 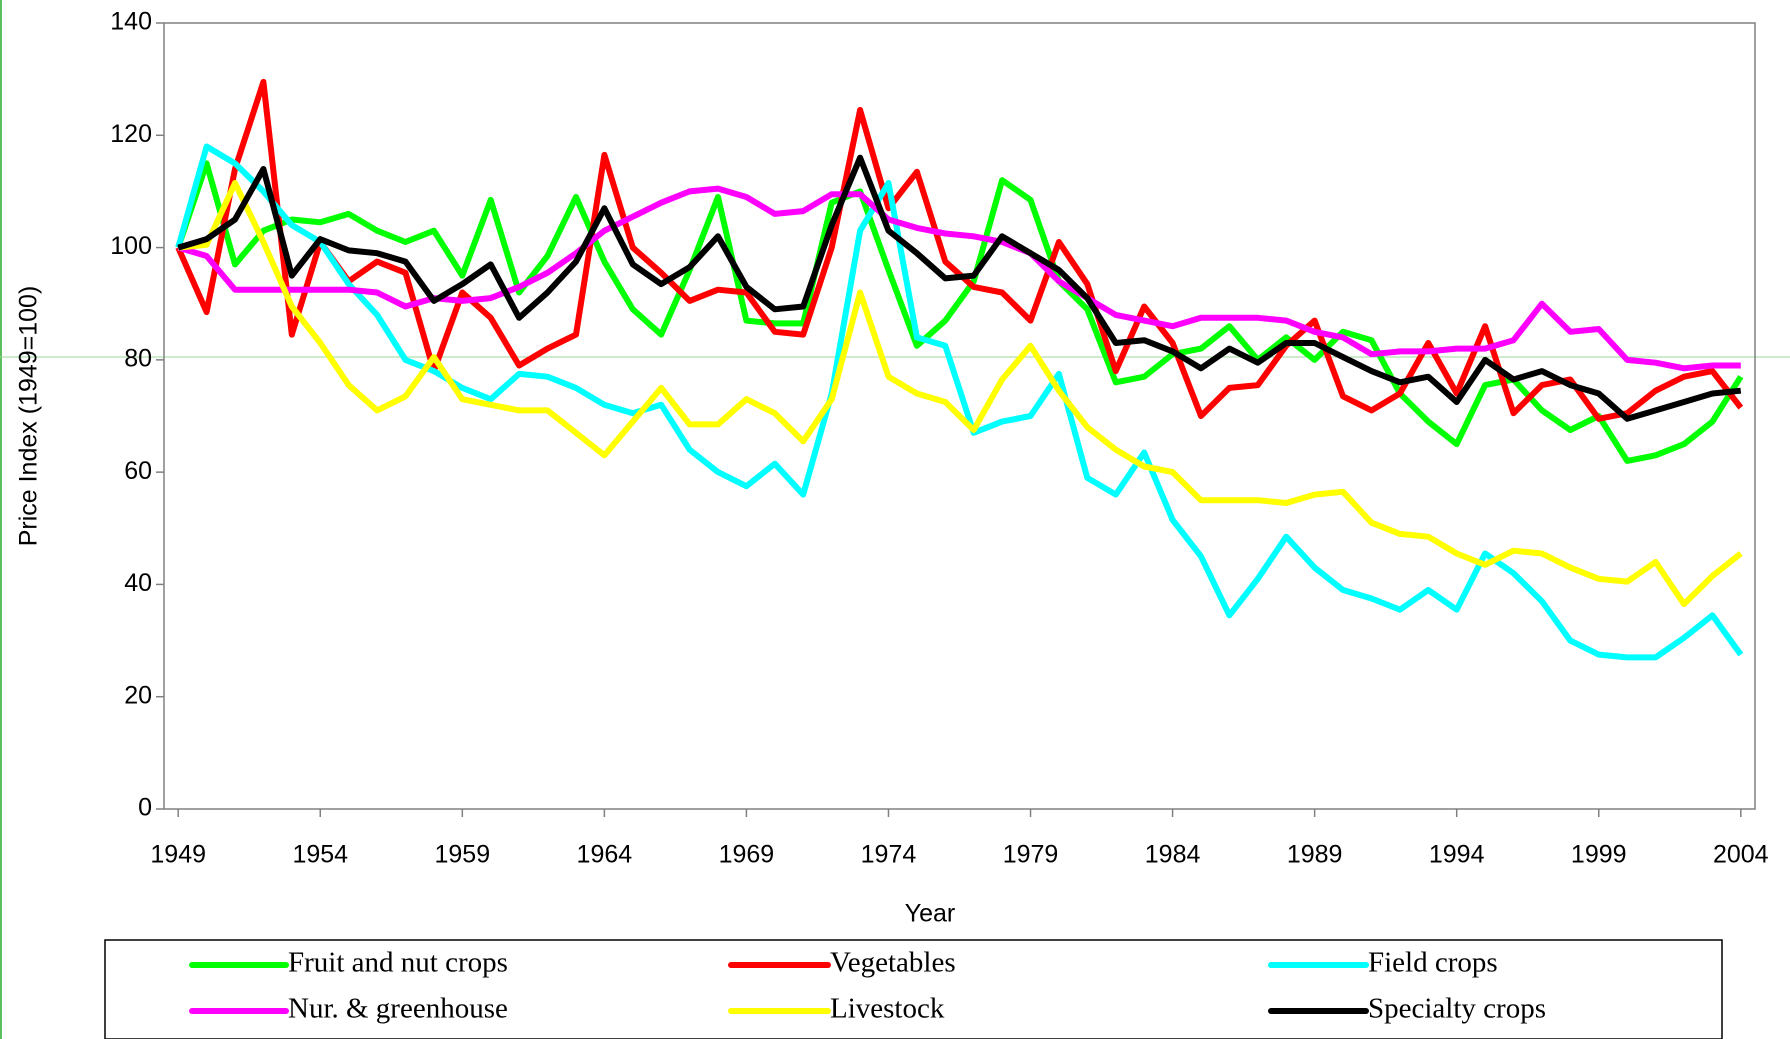 I want to click on x-tick-label: 1964, so click(x=605, y=855).